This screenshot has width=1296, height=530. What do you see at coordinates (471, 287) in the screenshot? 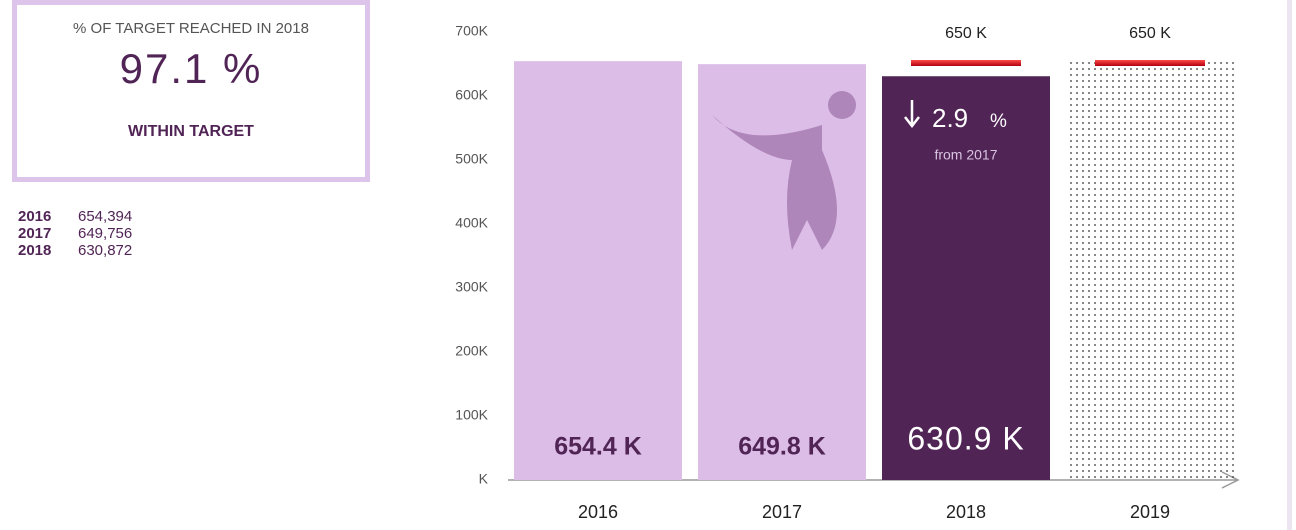
I see `y-tick-label: 300K` at bounding box center [471, 287].